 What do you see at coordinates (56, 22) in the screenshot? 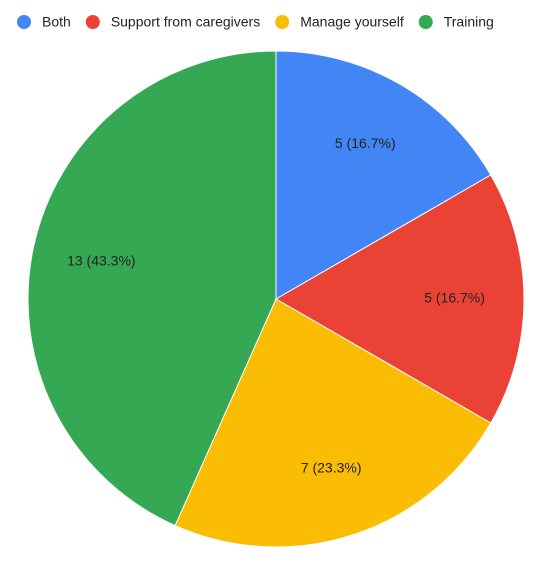
I see `legend-label: Both` at bounding box center [56, 22].